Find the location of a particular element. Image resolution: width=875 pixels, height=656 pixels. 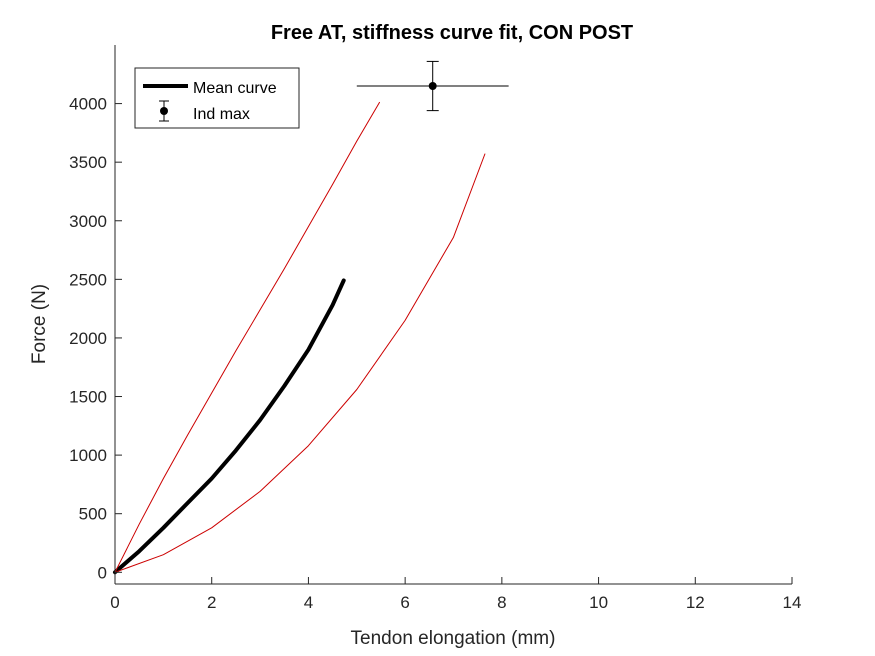

legend-box is located at coordinates (217, 98).